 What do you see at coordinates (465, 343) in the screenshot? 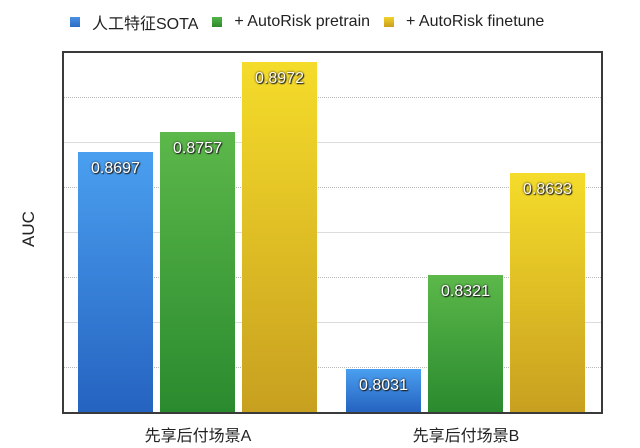
I see `bar-pretrain-b: 0.8321` at bounding box center [465, 343].